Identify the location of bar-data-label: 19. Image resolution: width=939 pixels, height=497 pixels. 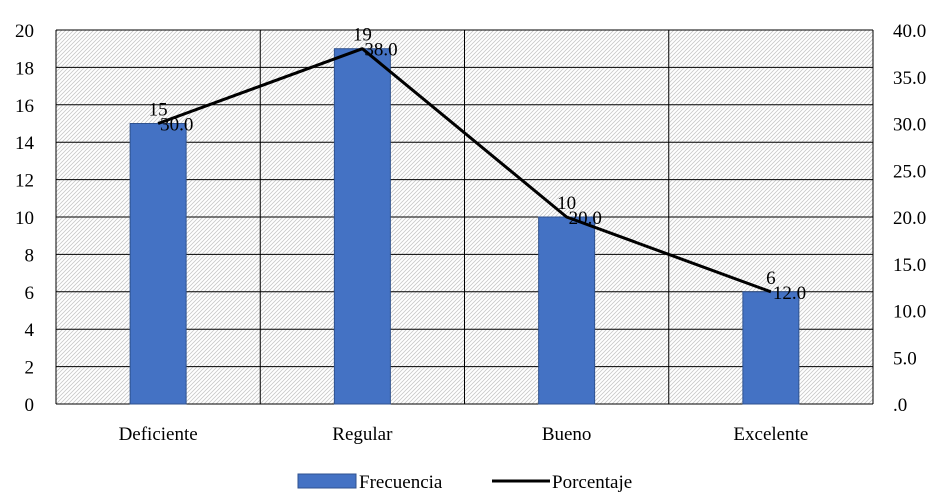
(362, 35).